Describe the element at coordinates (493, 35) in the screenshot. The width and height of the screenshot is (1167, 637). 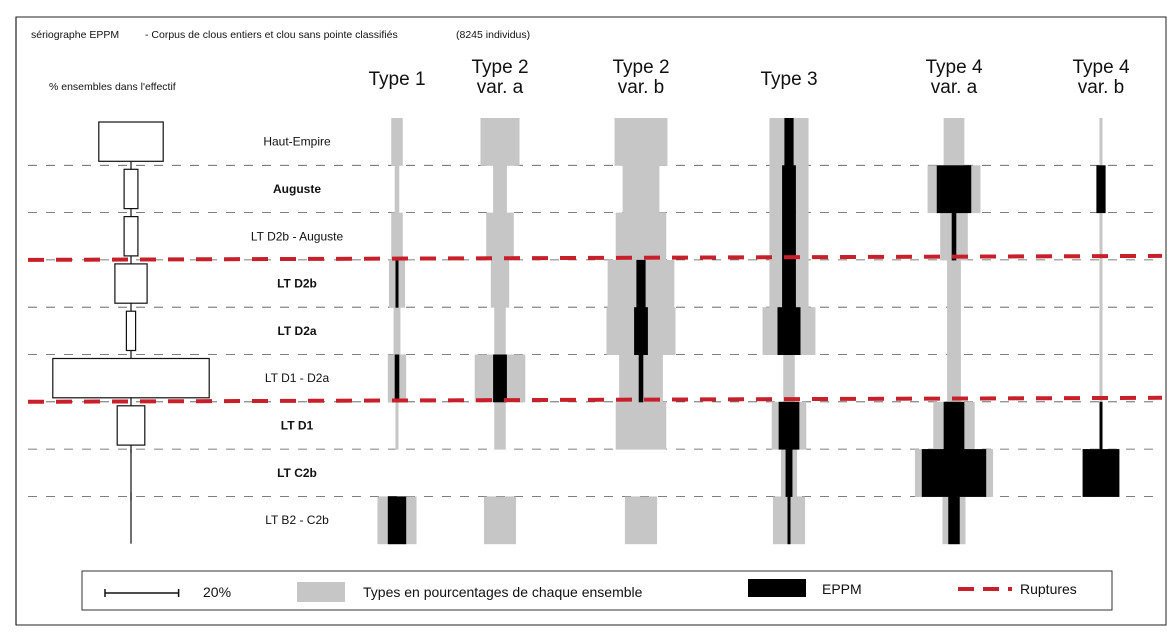
I see `count-note: (8245 individus)` at that location.